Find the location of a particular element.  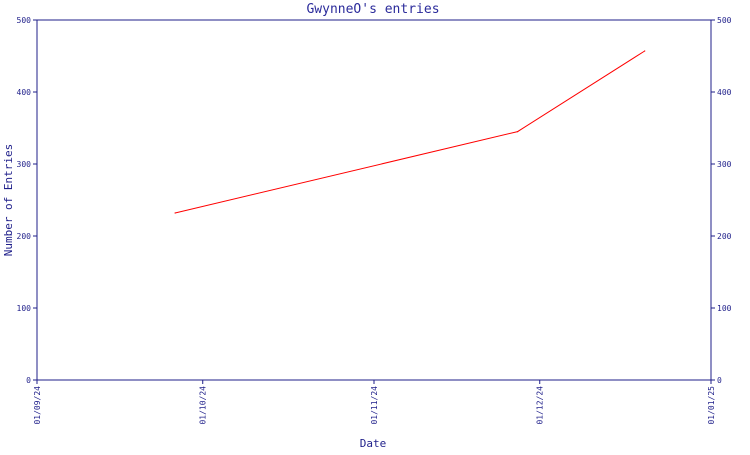

x-tick-label: 01/09/24 is located at coordinates (37, 405).